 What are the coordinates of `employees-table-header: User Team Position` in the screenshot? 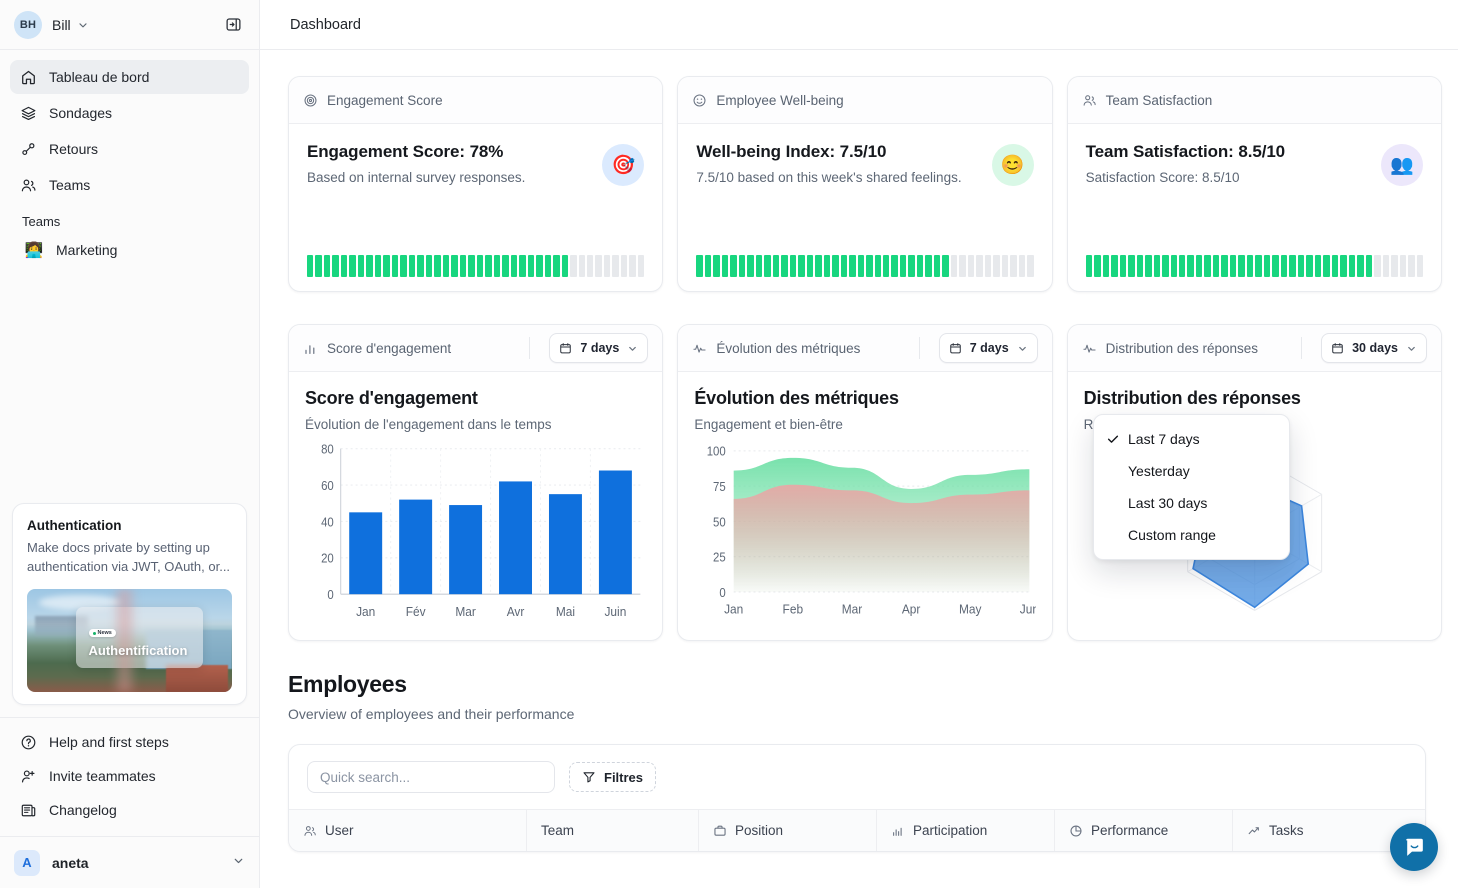 It's located at (857, 830).